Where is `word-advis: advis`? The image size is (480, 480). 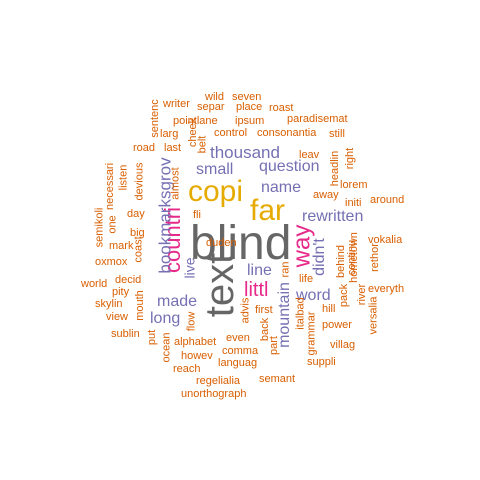
word-advis: advis is located at coordinates (245, 310).